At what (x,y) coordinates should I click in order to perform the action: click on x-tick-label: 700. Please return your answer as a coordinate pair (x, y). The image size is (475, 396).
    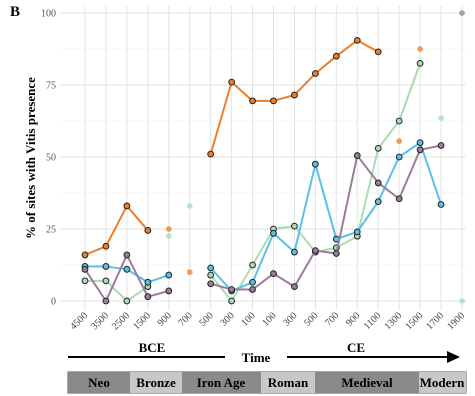
    Looking at the image, I should click on (332, 319).